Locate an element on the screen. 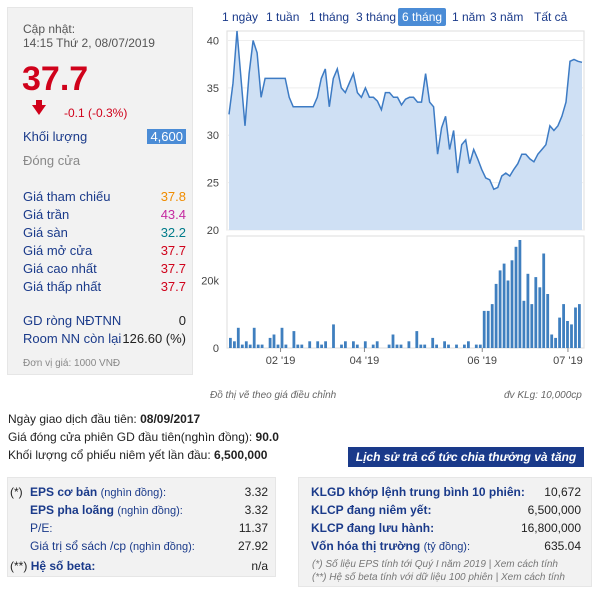 The width and height of the screenshot is (599, 592). price-tick-label: 20 is located at coordinates (213, 231).